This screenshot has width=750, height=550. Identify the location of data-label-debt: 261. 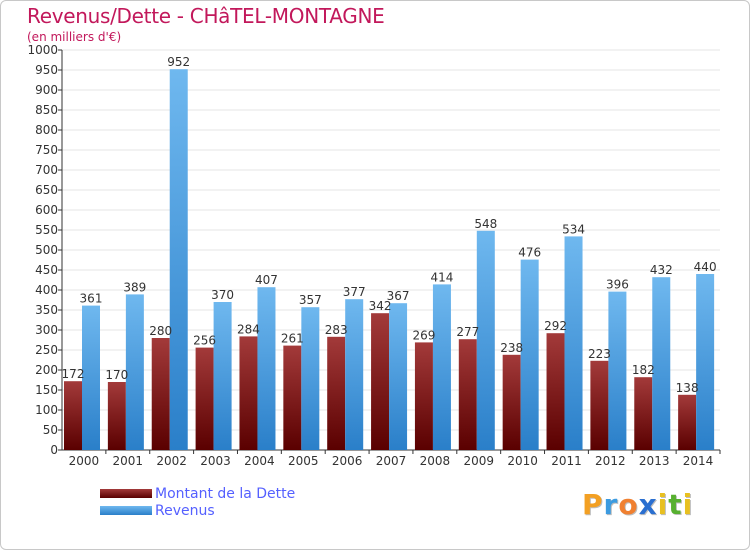
(292, 339).